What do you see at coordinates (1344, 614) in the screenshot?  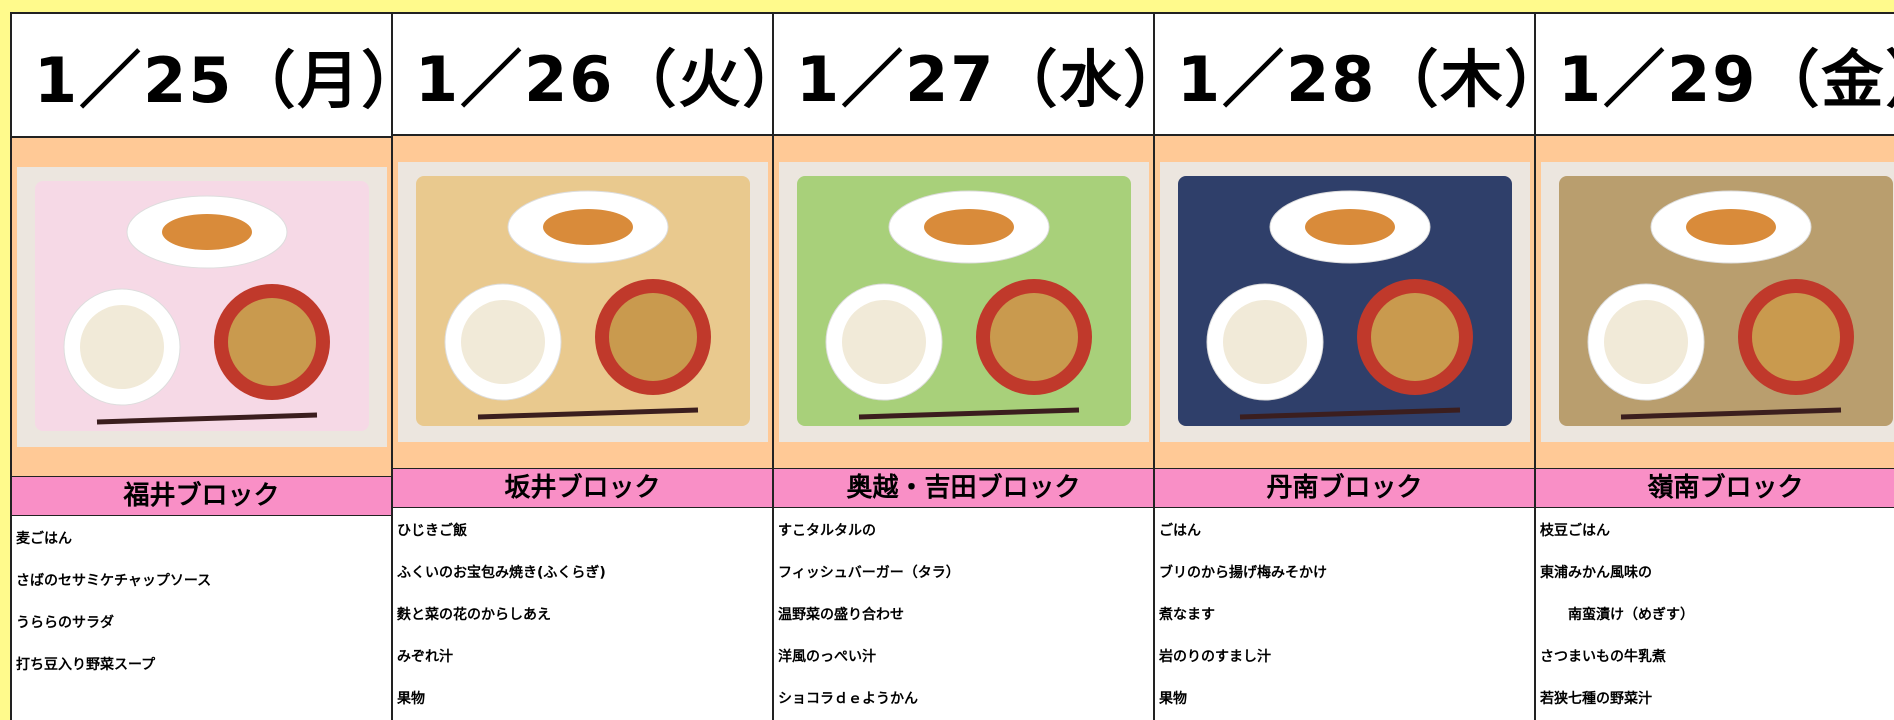 I see `menu-list: ごはんブリのから揚げ梅みそかけ 煮なます岩のりのすまし汁 果物` at bounding box center [1344, 614].